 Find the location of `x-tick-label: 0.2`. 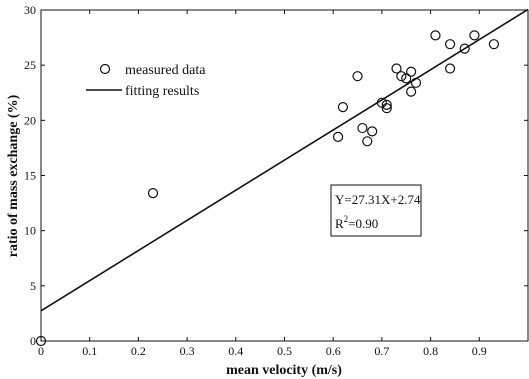

x-tick-label: 0.2 is located at coordinates (138, 351).